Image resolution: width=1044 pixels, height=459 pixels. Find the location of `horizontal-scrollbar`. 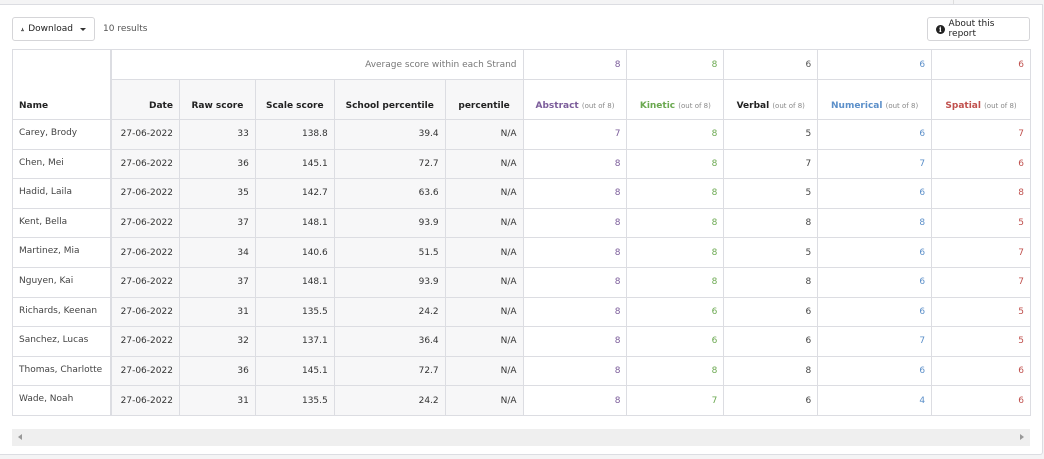

horizontal-scrollbar is located at coordinates (521, 437).